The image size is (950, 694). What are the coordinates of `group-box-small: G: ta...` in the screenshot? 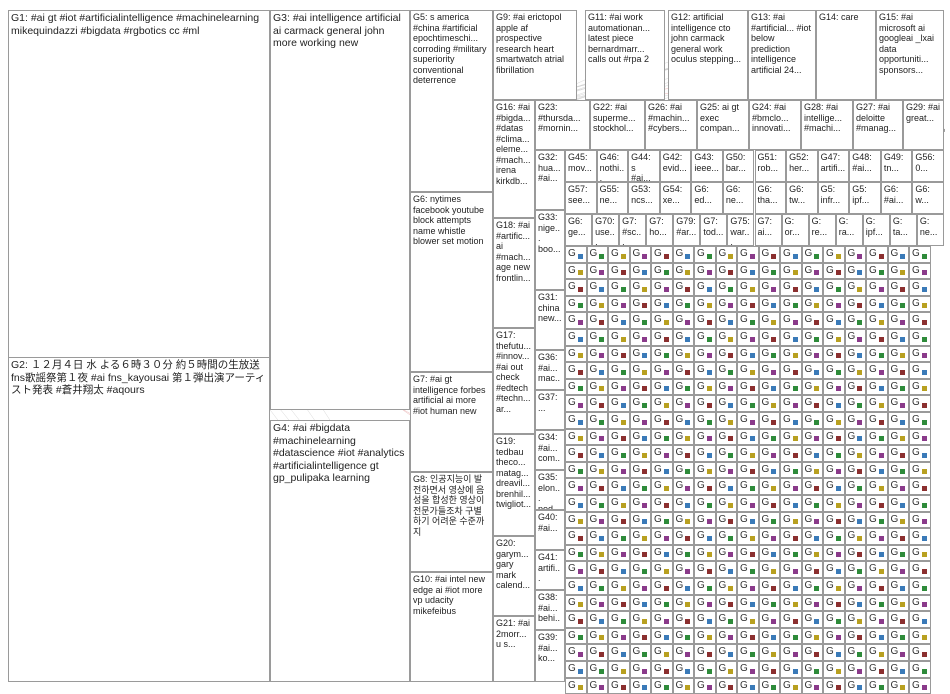 It's located at (903, 230).